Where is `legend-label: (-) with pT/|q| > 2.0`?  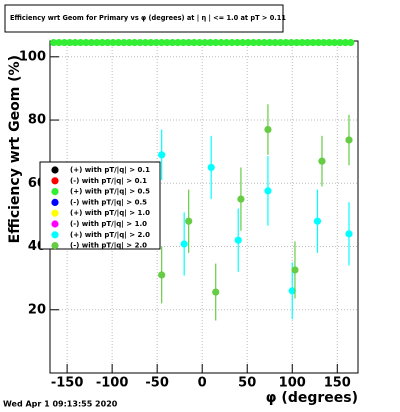
legend-label: (-) with pT/|q| > 2.0 is located at coordinates (108, 246).